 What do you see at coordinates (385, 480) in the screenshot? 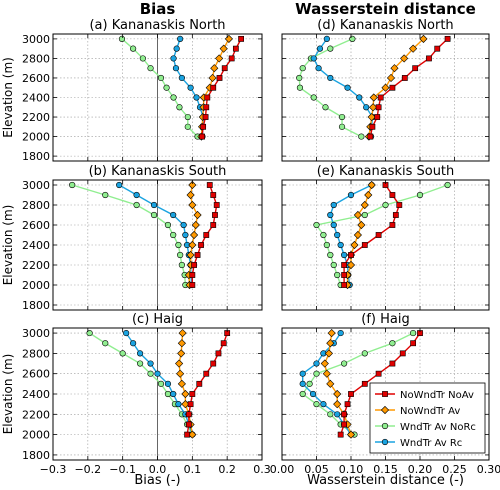
I see `x-axis-label: Wasserstein distance (-)` at bounding box center [385, 480].